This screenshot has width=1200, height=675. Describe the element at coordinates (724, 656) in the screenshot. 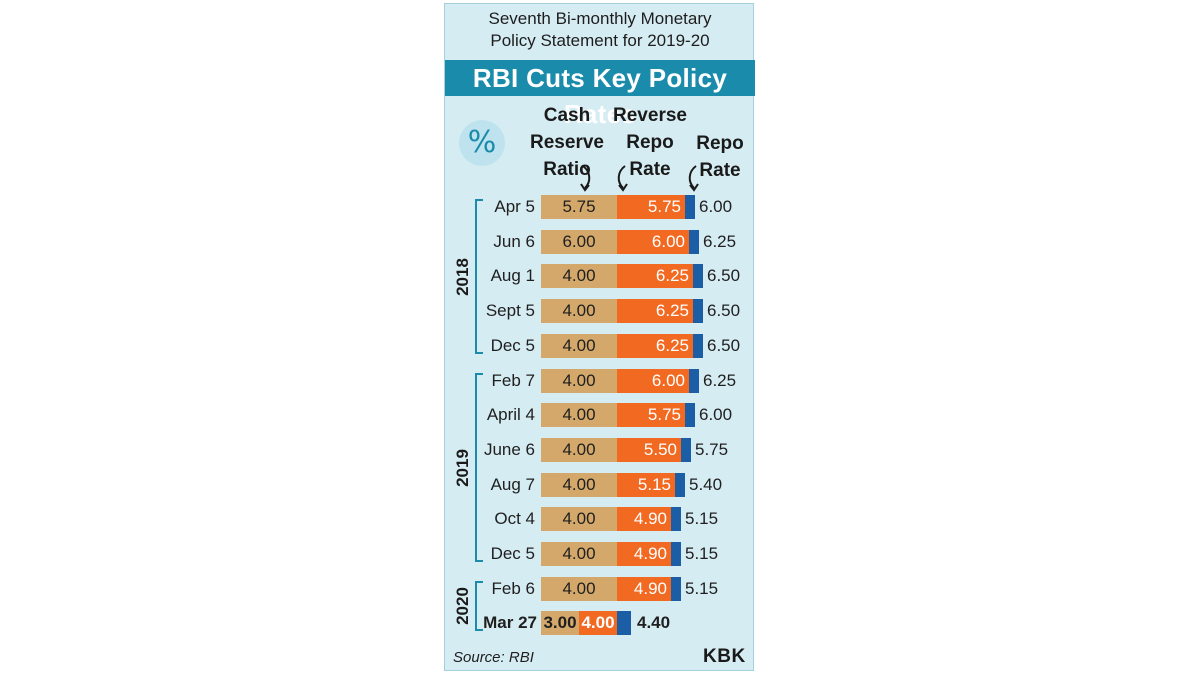

I see `credit-mark: KBK` at that location.